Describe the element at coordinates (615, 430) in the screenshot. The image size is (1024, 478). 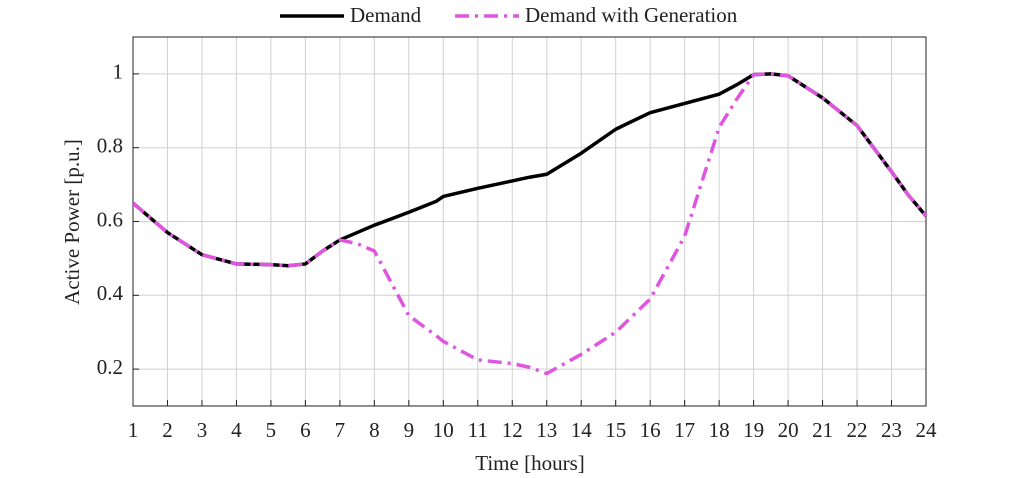
I see `x-tick-label: 15` at that location.